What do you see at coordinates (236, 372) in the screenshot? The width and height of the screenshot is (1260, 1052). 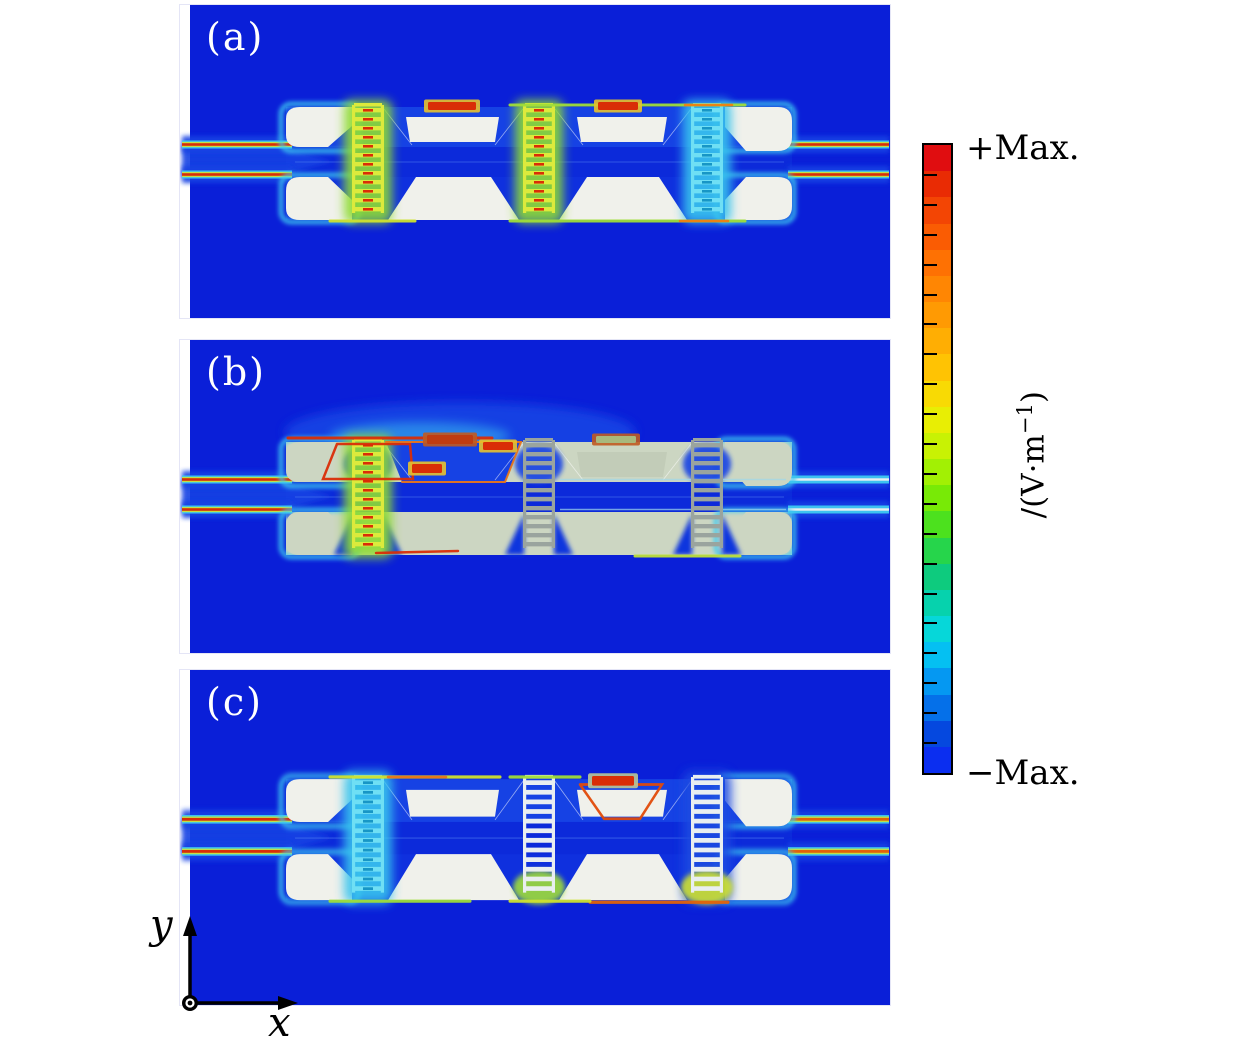 I see `panel-b-label: (b)` at bounding box center [236, 372].